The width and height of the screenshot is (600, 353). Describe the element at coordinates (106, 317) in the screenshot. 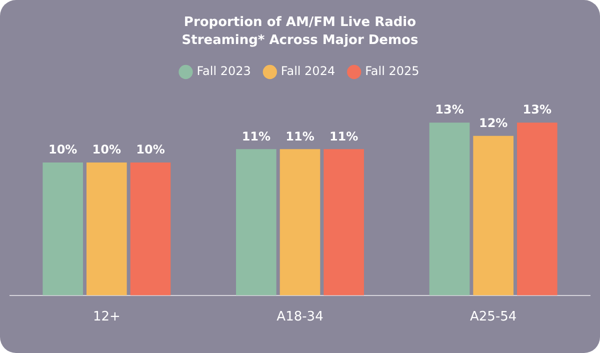

I see `x-tick-label: 12+` at that location.